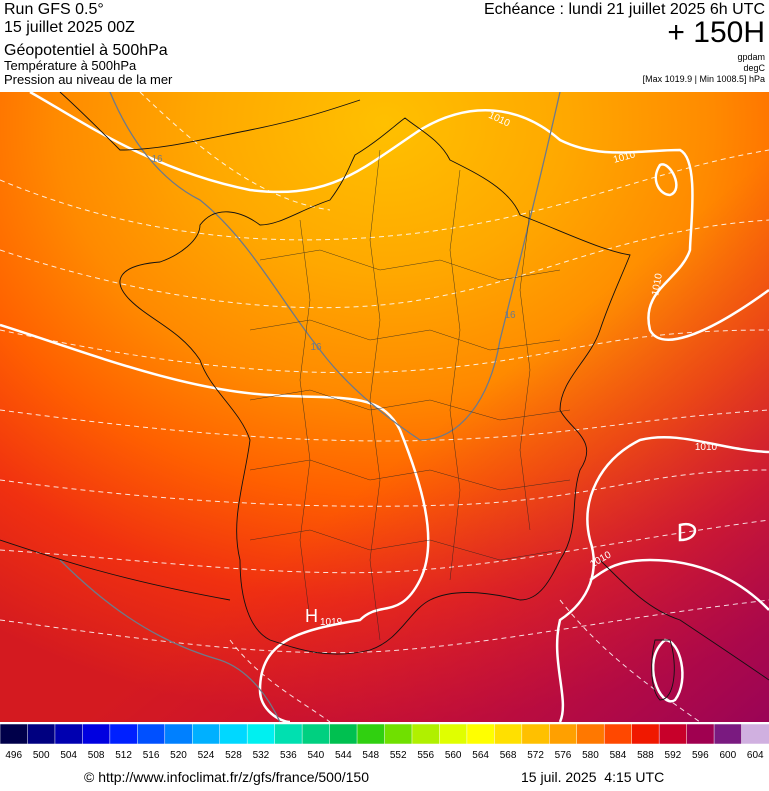 The height and width of the screenshot is (791, 769). Describe the element at coordinates (69, 27) in the screenshot. I see `header-line: 15 juillet 2025 00Z` at that location.